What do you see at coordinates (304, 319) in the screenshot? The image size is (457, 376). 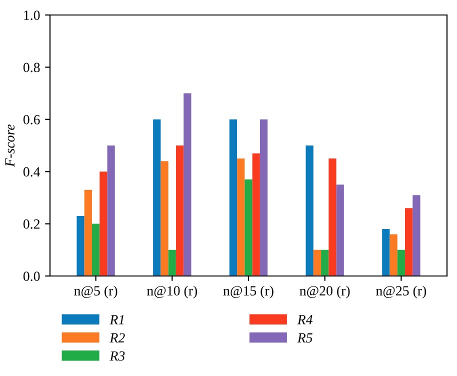 I see `legend-label: R4` at bounding box center [304, 319].